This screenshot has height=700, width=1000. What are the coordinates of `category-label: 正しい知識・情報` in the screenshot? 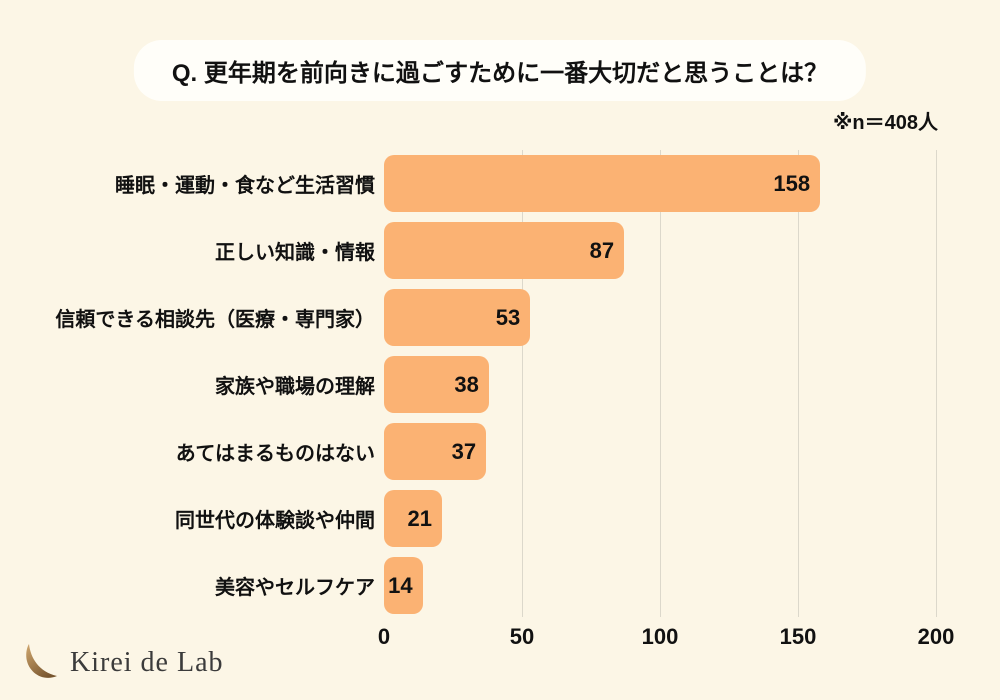 It's located at (295, 253).